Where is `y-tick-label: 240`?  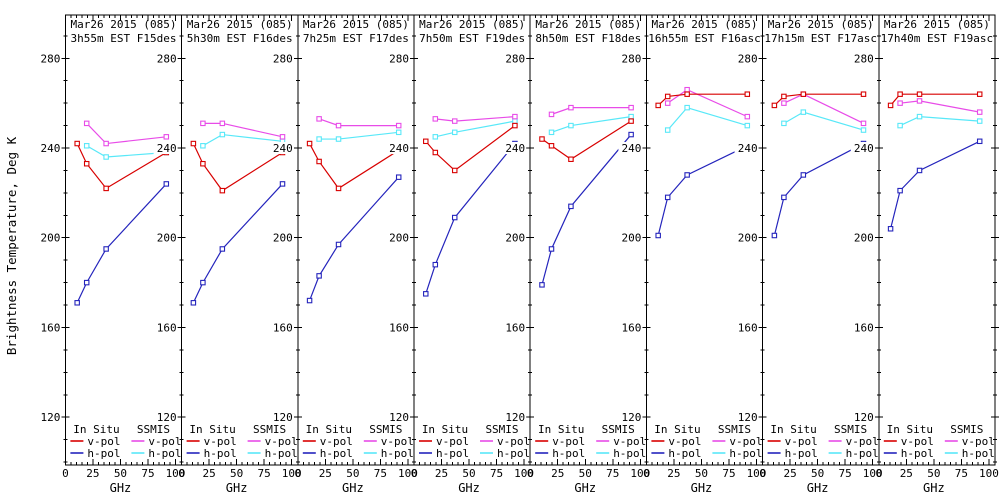 y-tick-label: 240 is located at coordinates (632, 148).